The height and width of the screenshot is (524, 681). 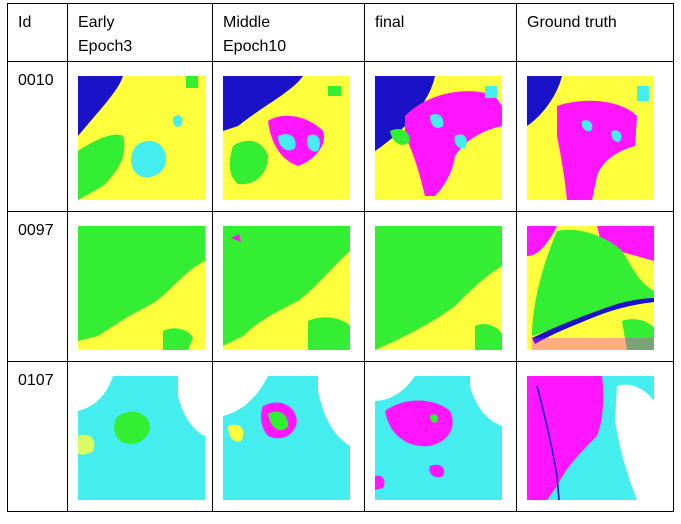 I want to click on header-early-epoch: Epoch3, so click(x=105, y=46).